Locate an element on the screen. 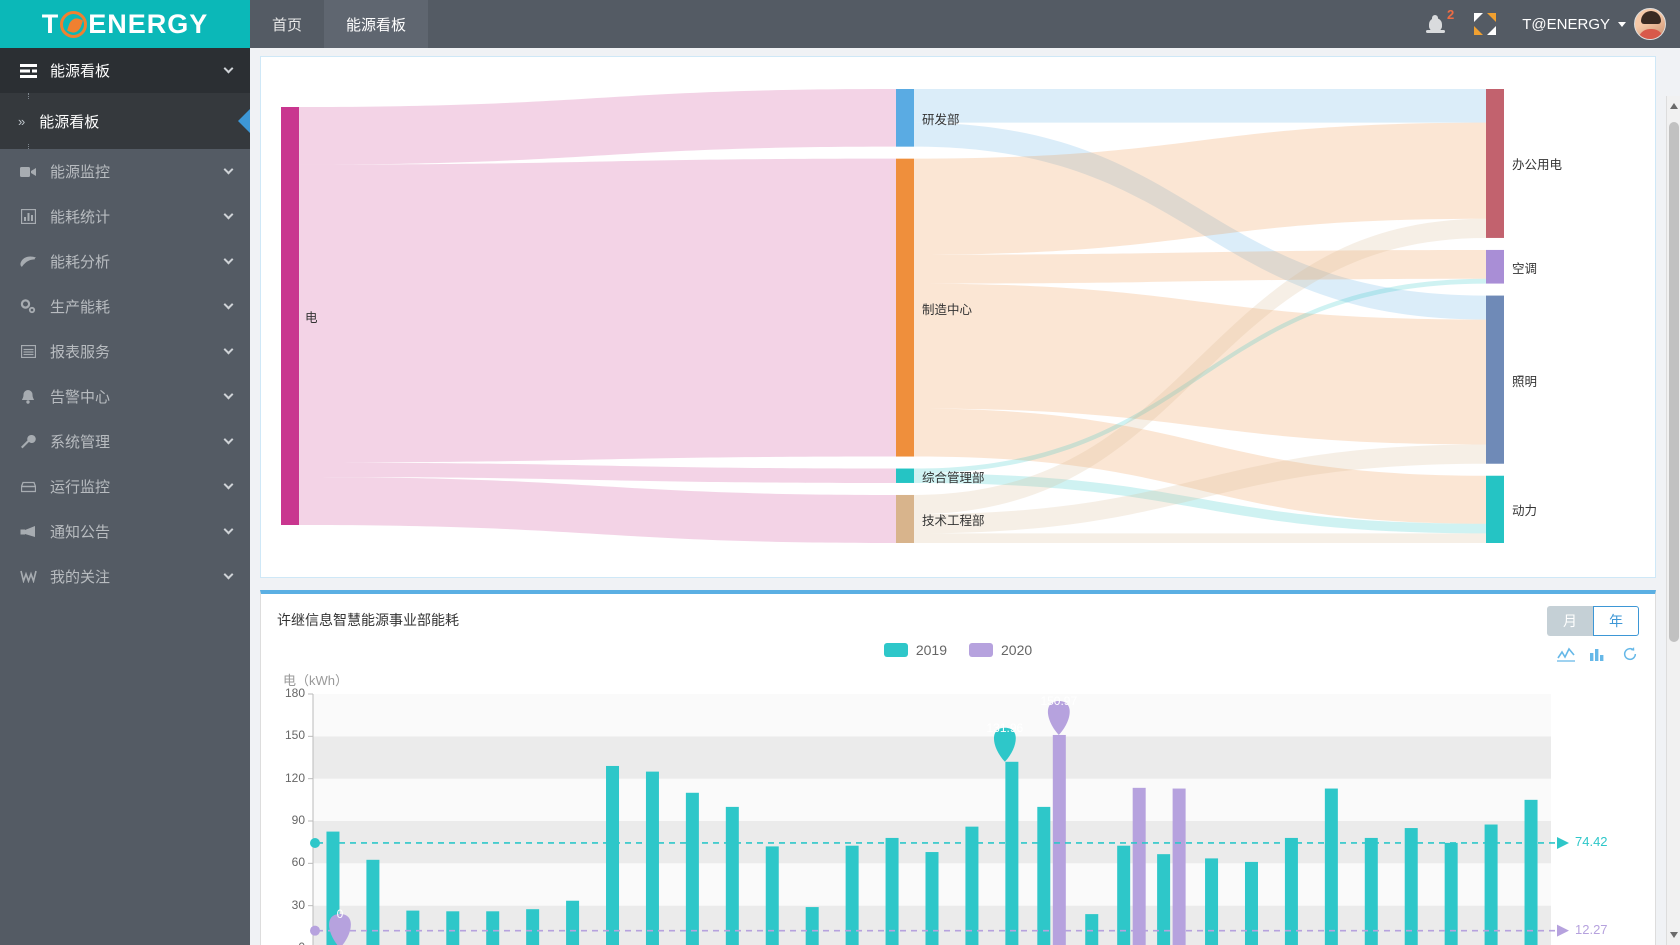 The width and height of the screenshot is (1680, 945). scroll-up-arrow is located at coordinates (1673, 106).